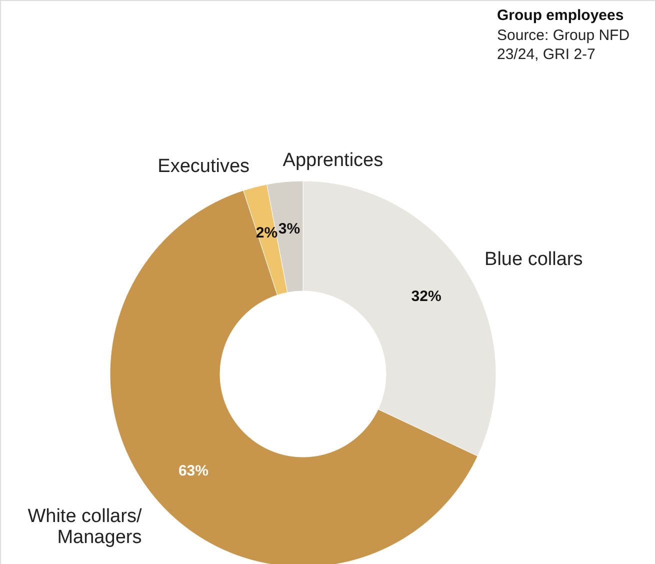  I want to click on source-note: Source: Group NFD 23/24, GRI 2-7, so click(563, 45).